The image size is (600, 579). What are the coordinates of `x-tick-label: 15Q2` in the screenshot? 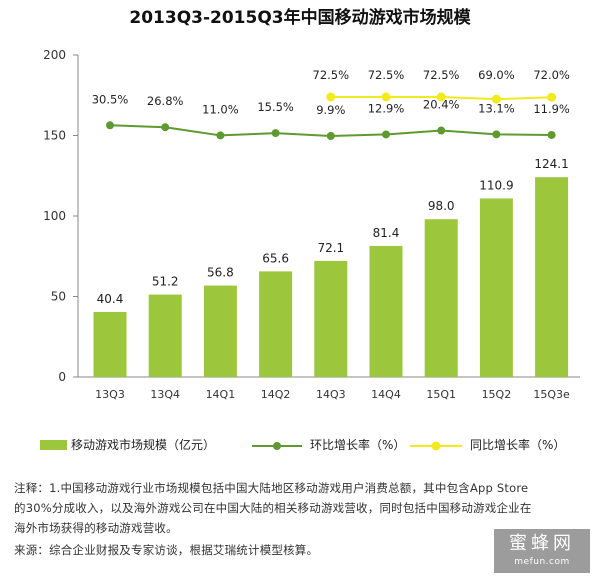 It's located at (497, 394).